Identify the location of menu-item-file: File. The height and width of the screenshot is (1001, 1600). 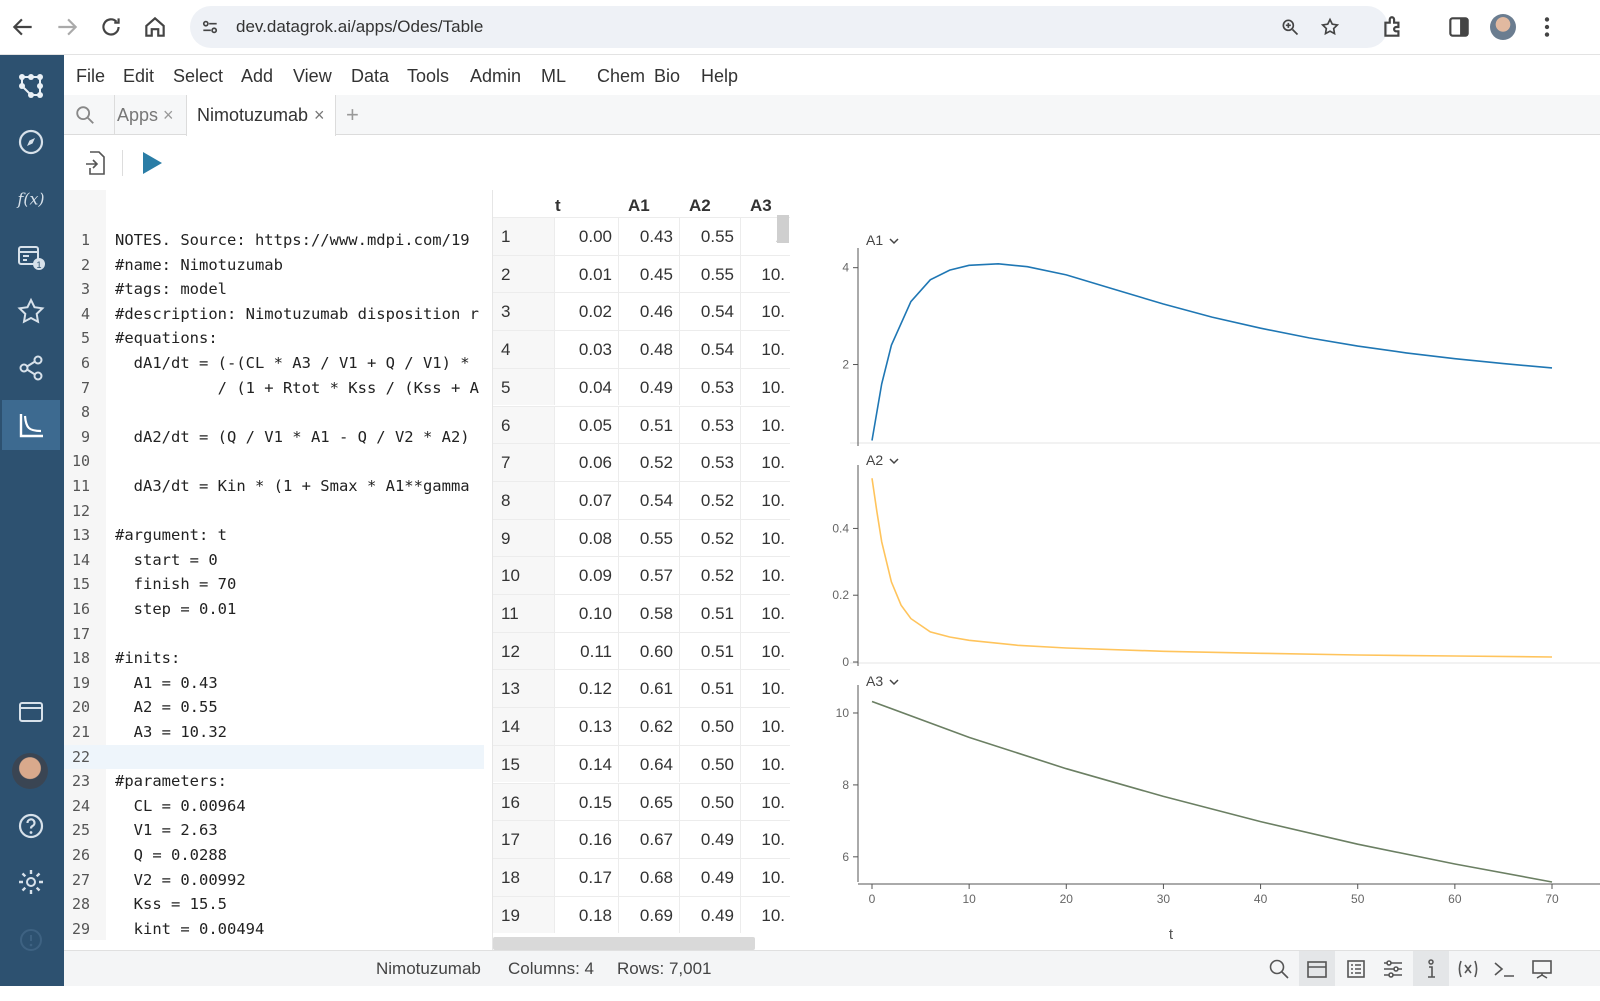
(91, 76).